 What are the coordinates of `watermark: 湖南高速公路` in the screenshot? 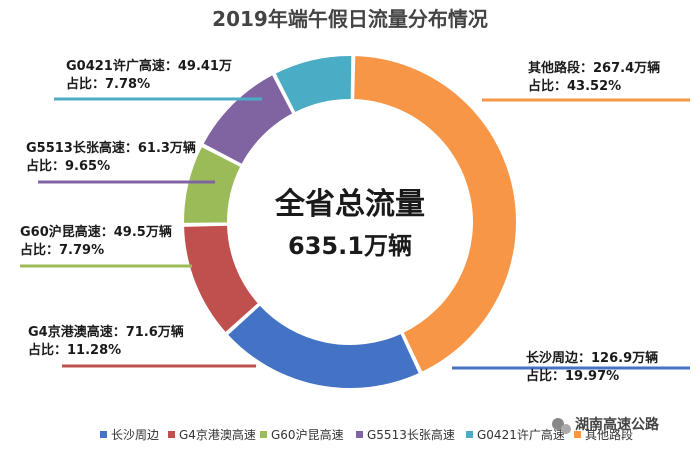 It's located at (606, 425).